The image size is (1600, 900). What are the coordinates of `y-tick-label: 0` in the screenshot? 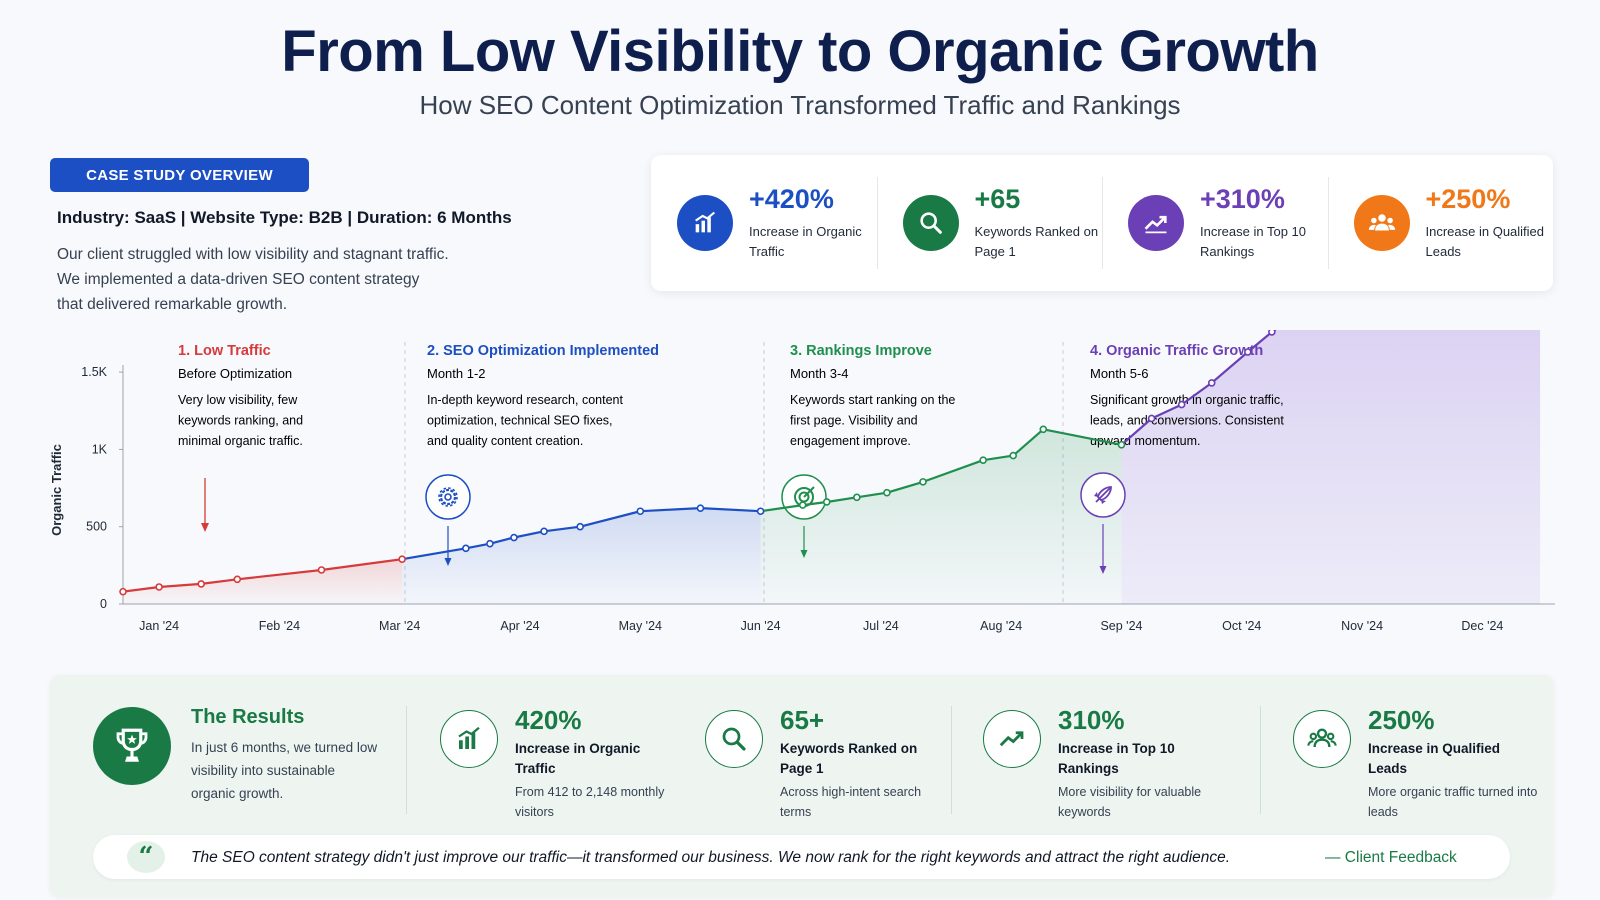 It's located at (103, 604).